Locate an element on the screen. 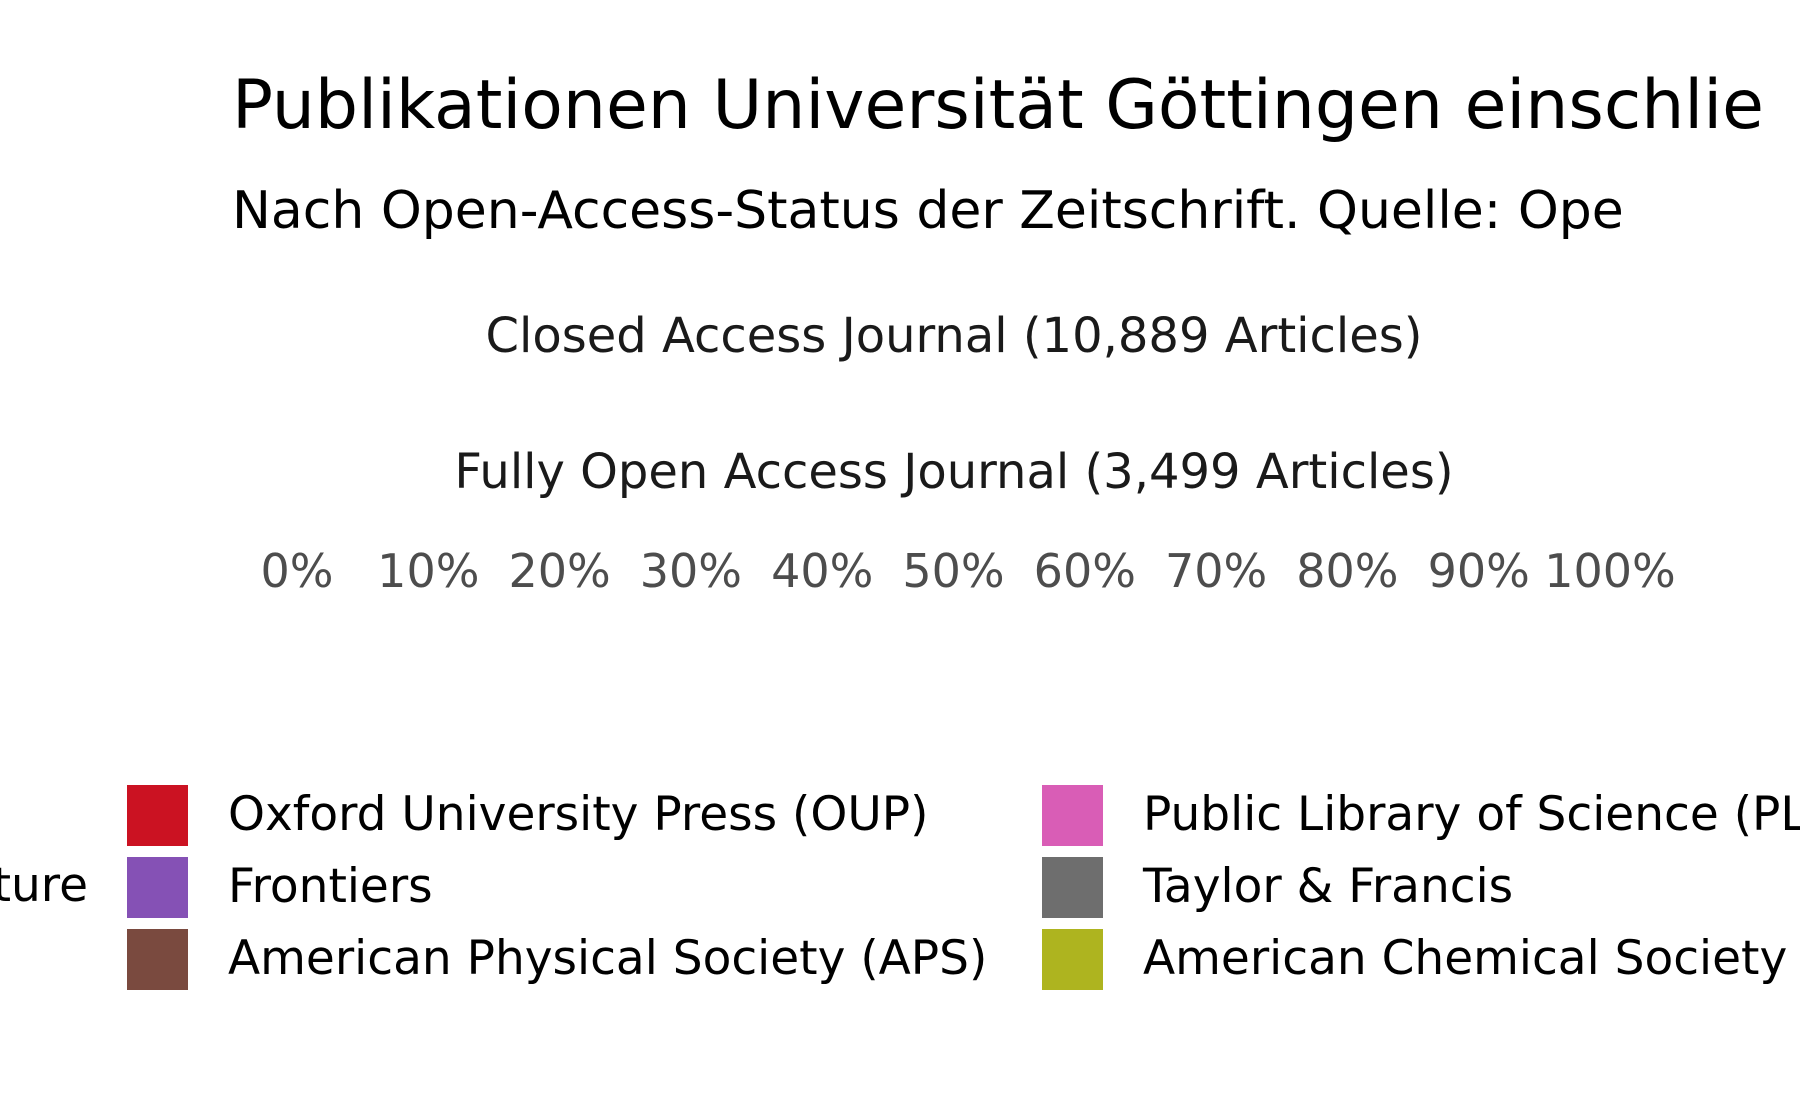 The width and height of the screenshot is (1800, 1112). x-tick-label: 80% is located at coordinates (1347, 571).